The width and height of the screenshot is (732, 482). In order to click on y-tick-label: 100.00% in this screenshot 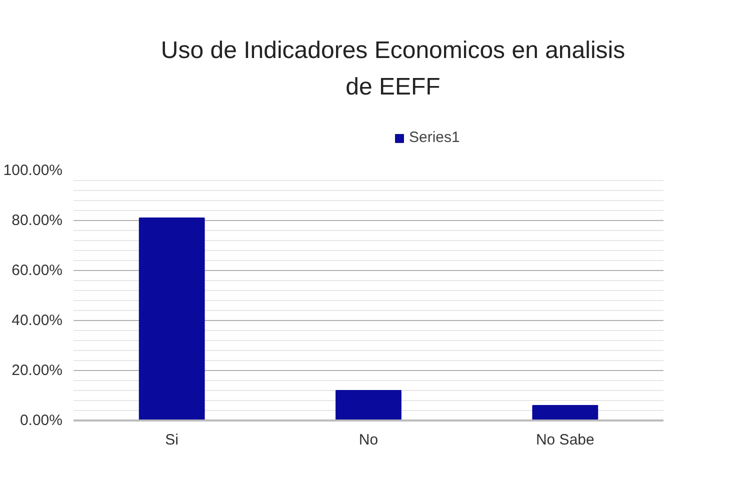, I will do `click(32, 170)`.